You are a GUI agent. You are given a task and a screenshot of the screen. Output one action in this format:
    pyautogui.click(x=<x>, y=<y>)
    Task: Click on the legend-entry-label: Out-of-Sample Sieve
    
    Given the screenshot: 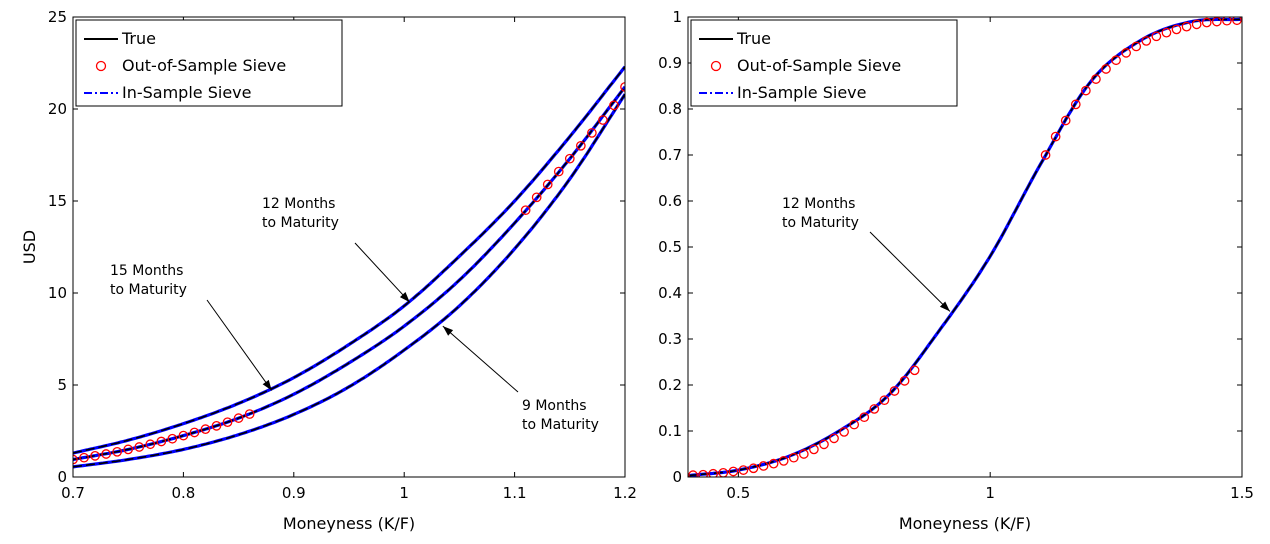 What is the action you would take?
    pyautogui.click(x=204, y=65)
    